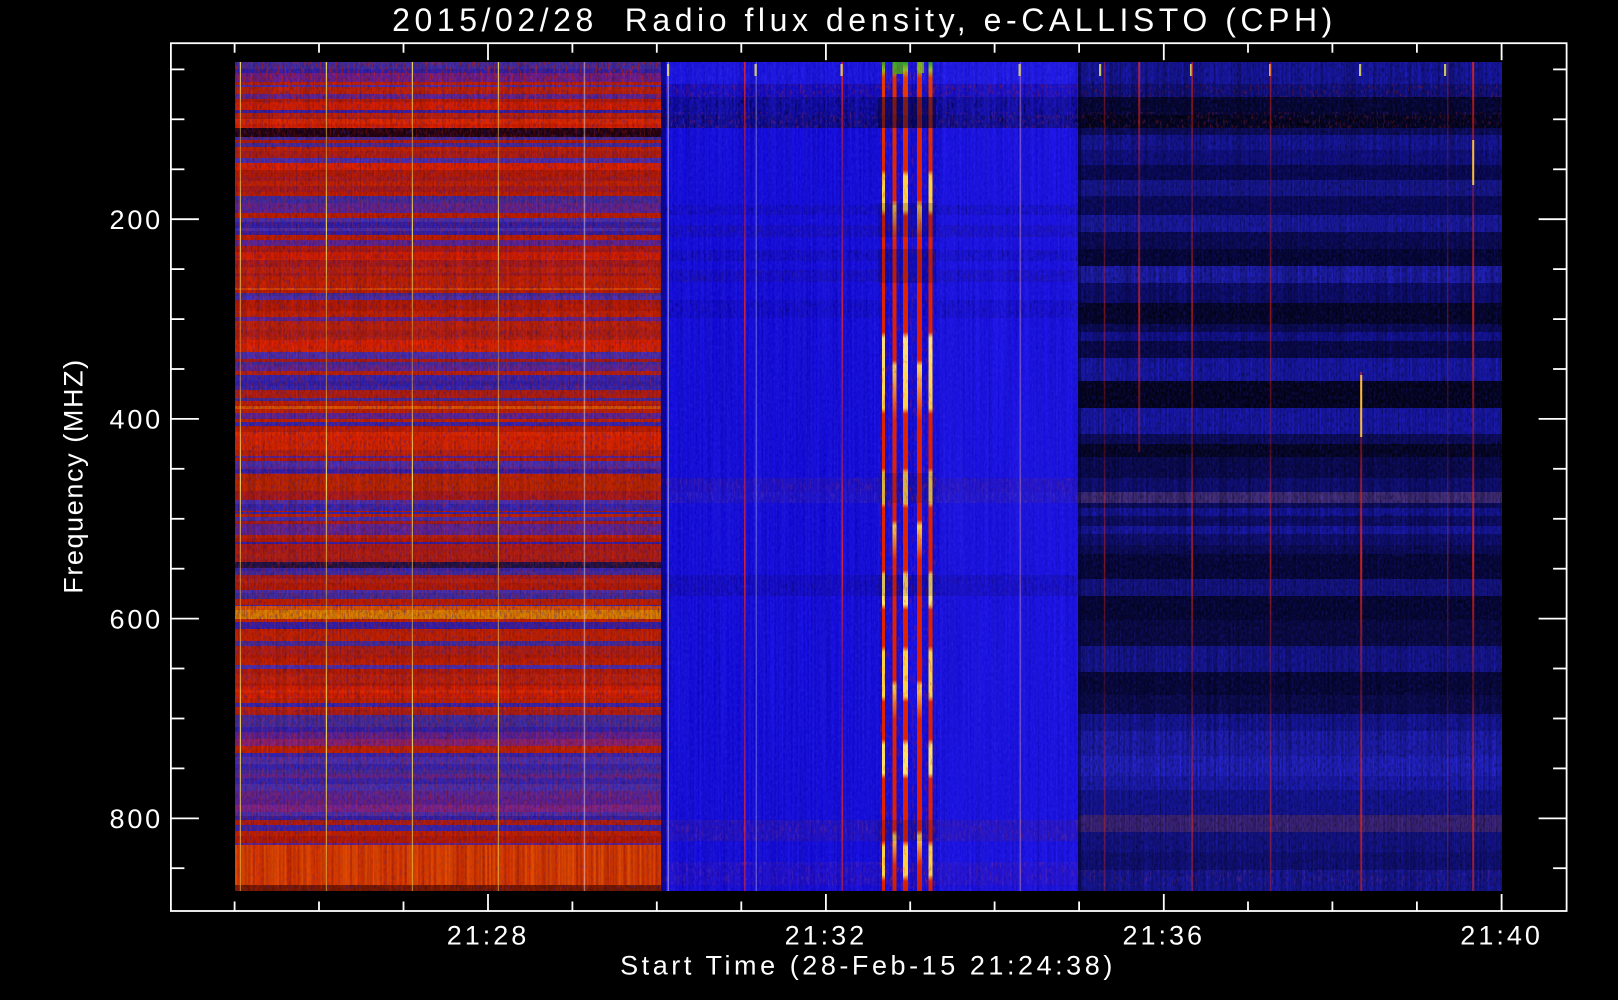 The height and width of the screenshot is (1000, 1618). I want to click on svg-text: 400, so click(136, 420).